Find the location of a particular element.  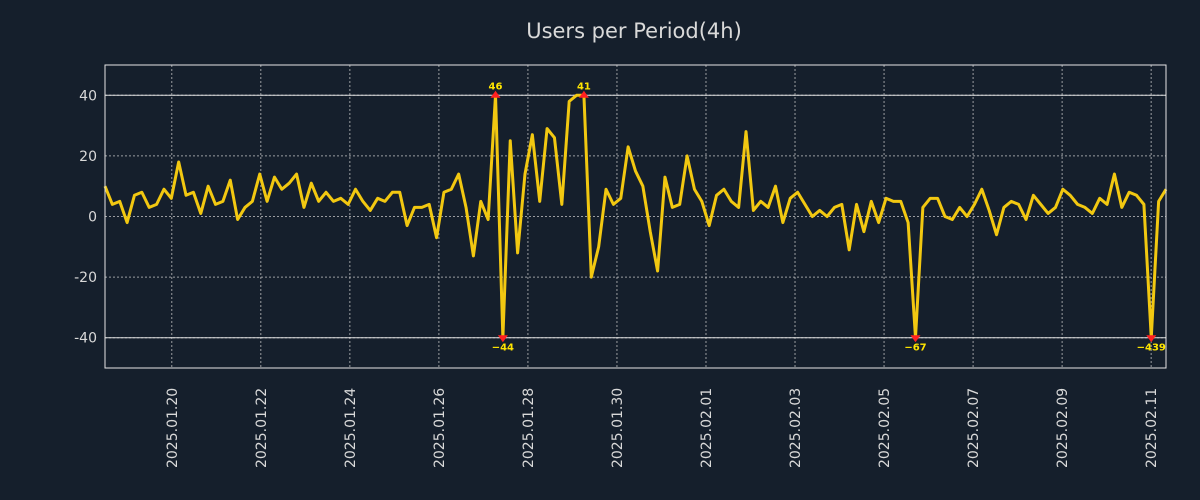

y-tick-label: -40 is located at coordinates (85, 339).